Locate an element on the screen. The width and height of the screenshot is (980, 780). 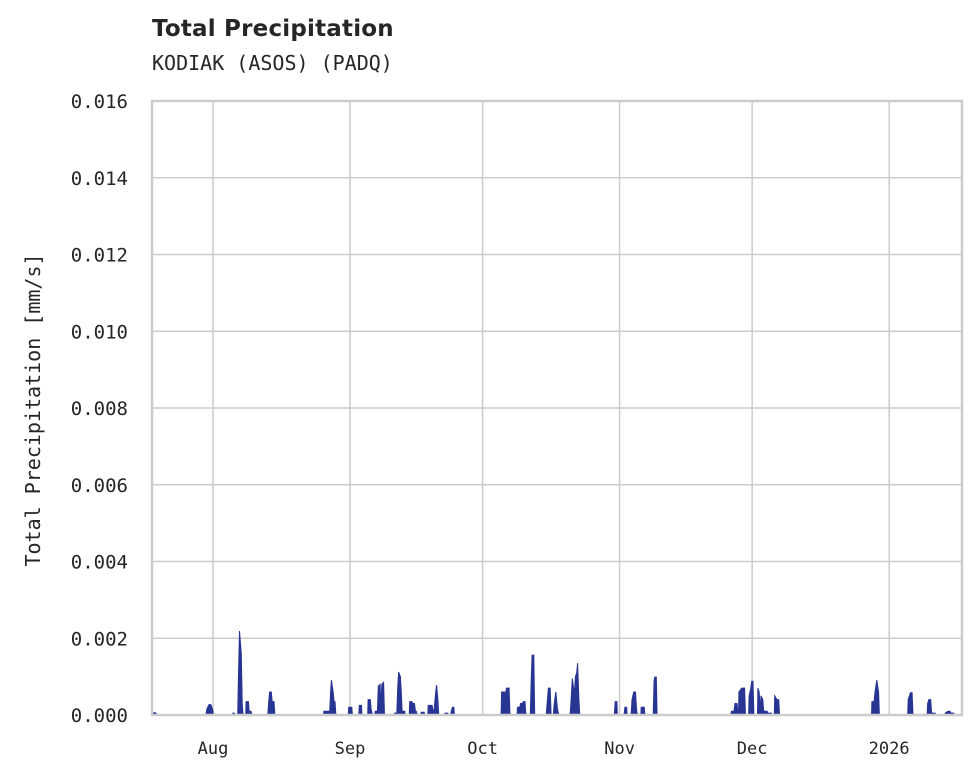
y-tick-label: 0.002 is located at coordinates (99, 639).